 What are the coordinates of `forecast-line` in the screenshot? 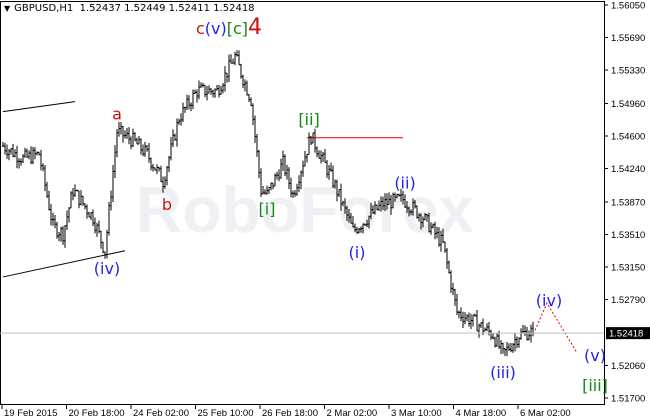 It's located at (556, 328).